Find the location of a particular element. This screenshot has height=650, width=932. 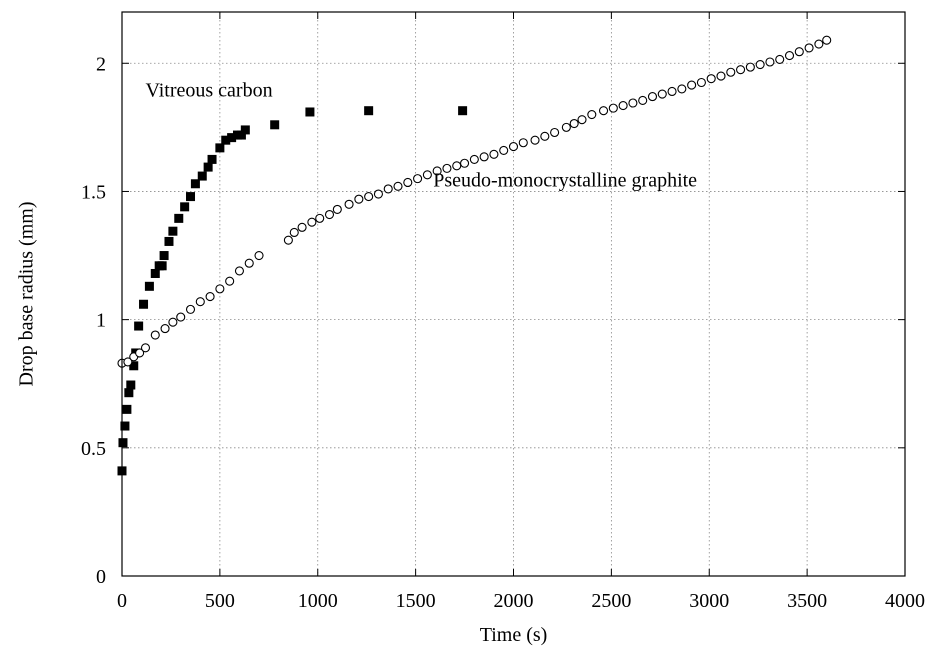

y-axis-label: Drop base radius (mm) is located at coordinates (27, 294).